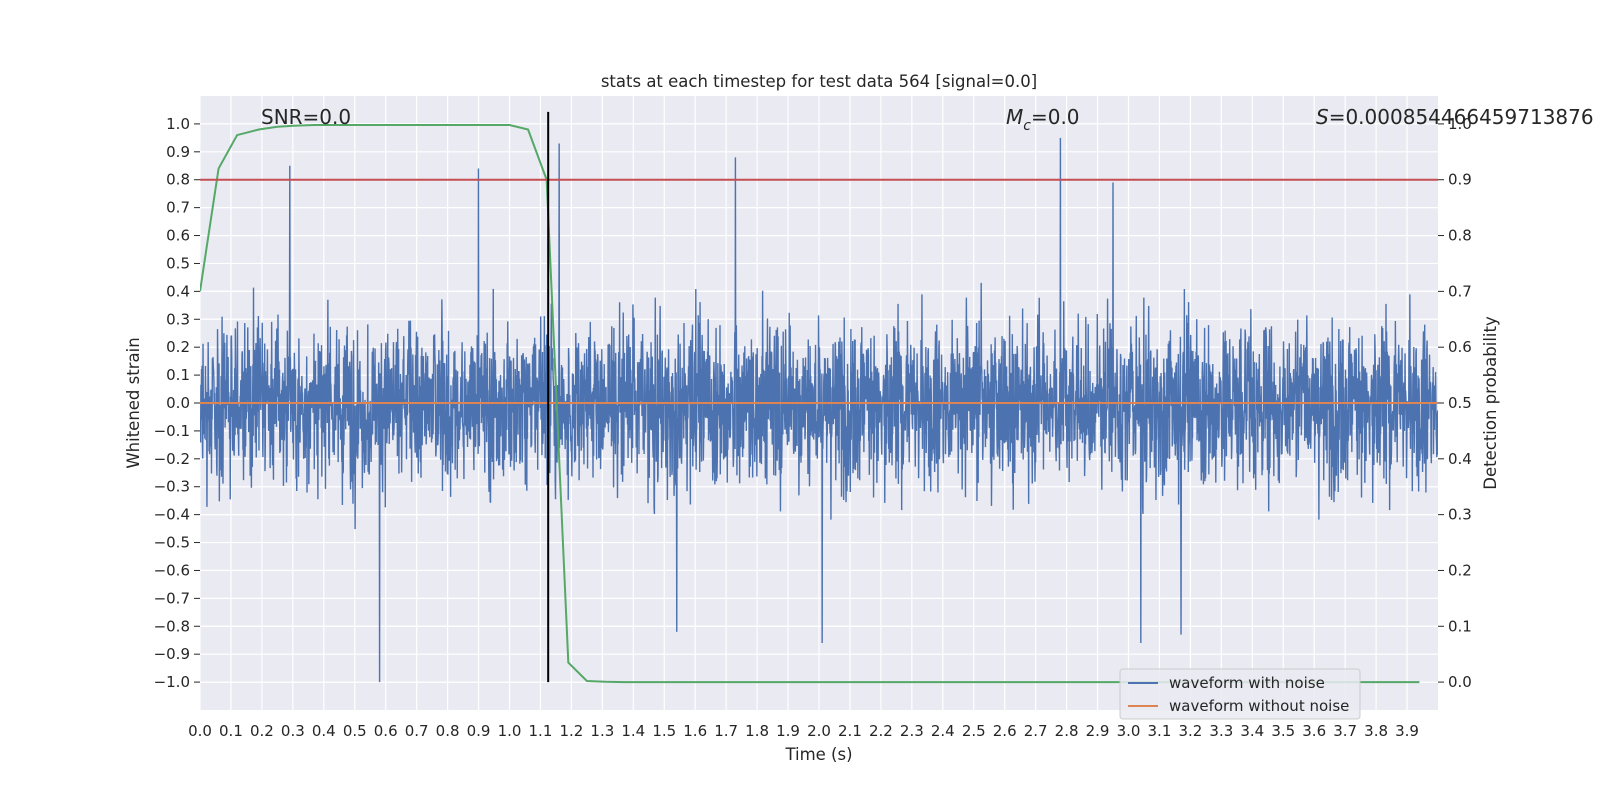 The image size is (1600, 800). I want to click on x-tick-label: 3.6, so click(1314, 731).